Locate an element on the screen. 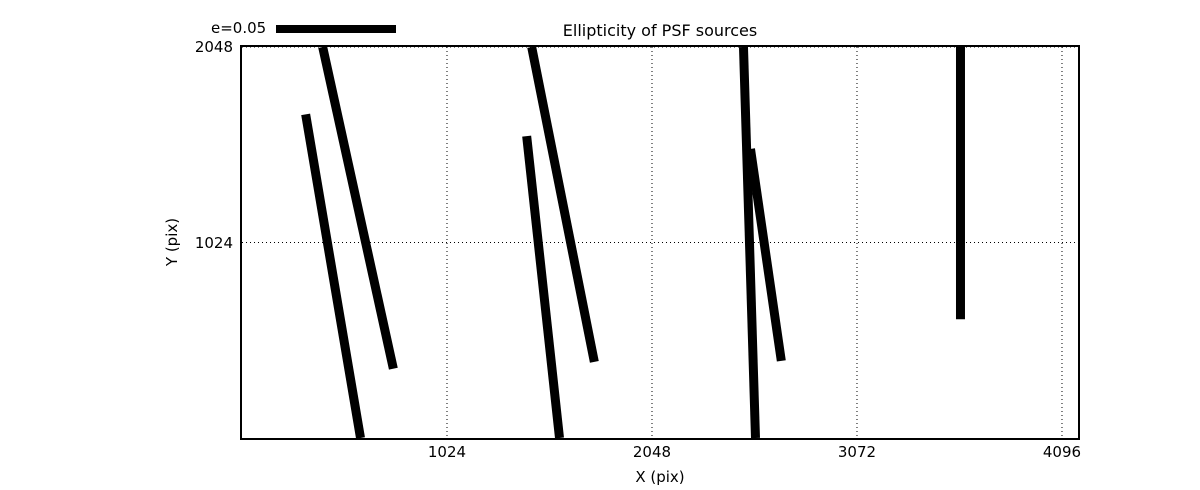 The height and width of the screenshot is (490, 1200). y-axis-label: Y (pix) is located at coordinates (172, 242).